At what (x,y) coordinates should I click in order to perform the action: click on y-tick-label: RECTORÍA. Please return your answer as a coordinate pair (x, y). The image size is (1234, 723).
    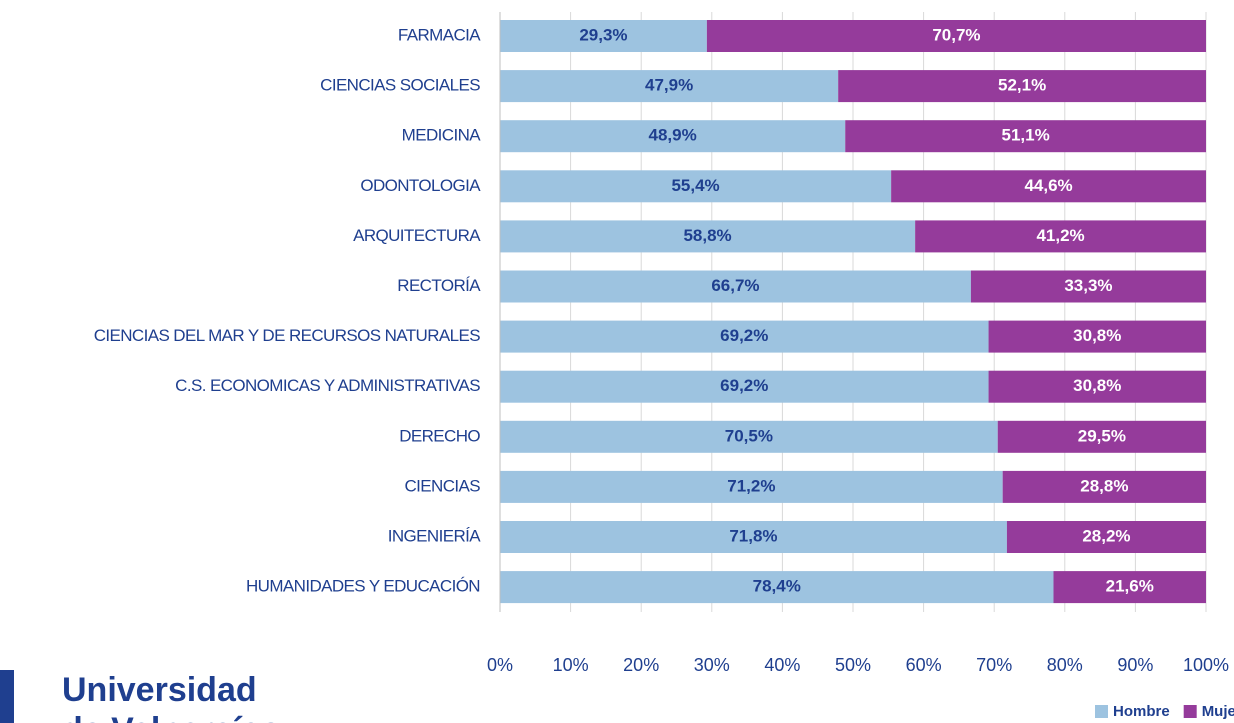
    Looking at the image, I should click on (439, 285).